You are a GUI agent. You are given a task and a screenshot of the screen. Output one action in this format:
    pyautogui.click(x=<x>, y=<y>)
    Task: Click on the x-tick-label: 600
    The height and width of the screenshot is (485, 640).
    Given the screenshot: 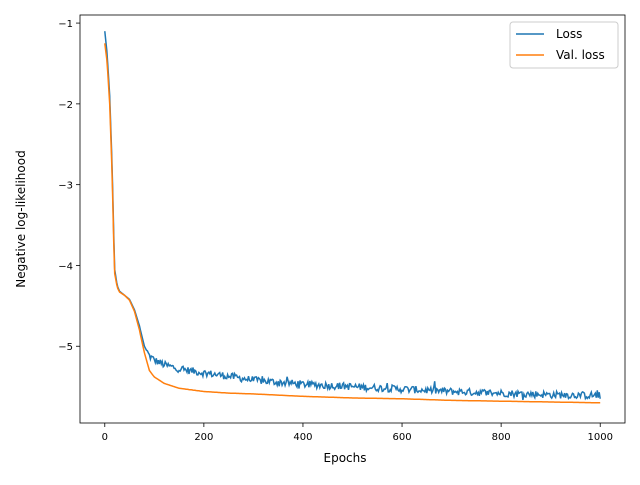 What is the action you would take?
    pyautogui.click(x=401, y=437)
    